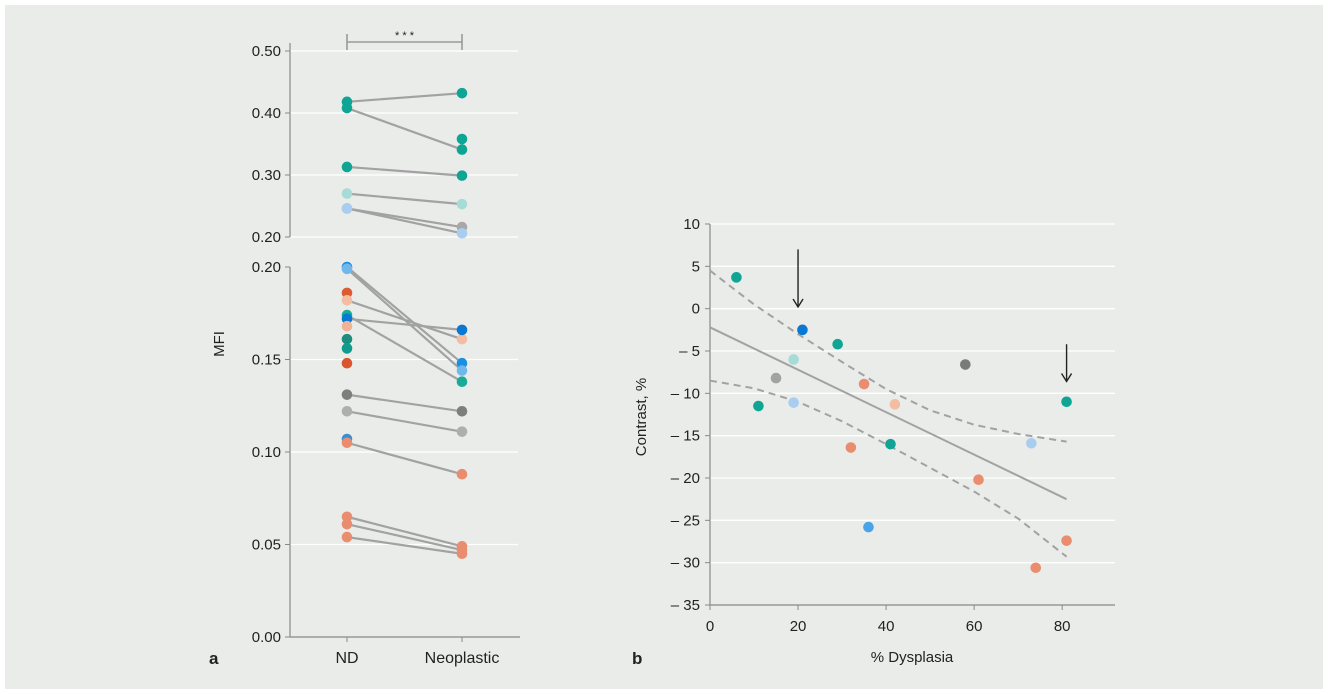 The image size is (1328, 694). Describe the element at coordinates (266, 267) in the screenshot. I see `a-lower-tick-label: 0.20` at that location.